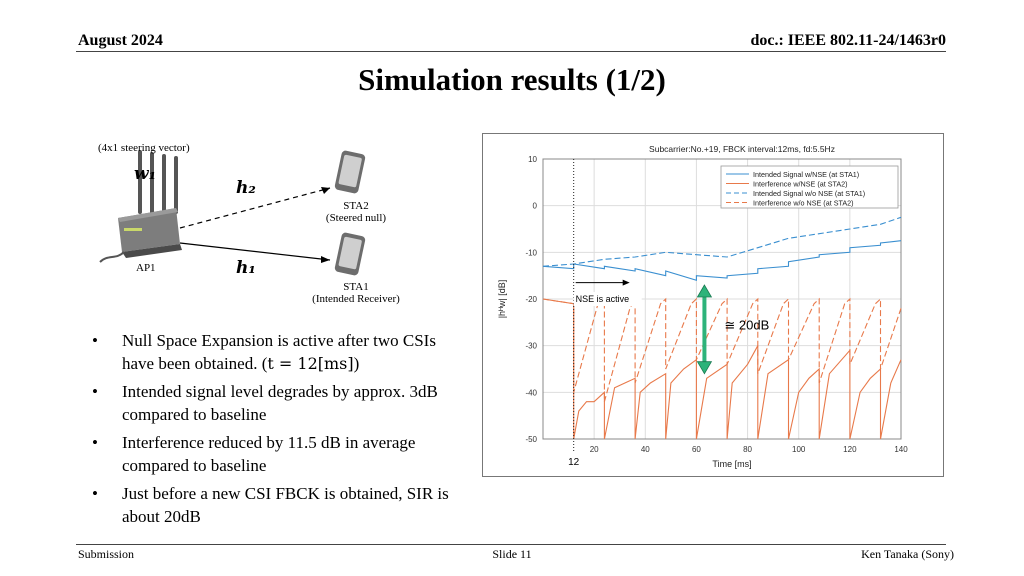  What do you see at coordinates (512, 79) in the screenshot?
I see `slide-title: Simulation results (1/2)` at bounding box center [512, 79].